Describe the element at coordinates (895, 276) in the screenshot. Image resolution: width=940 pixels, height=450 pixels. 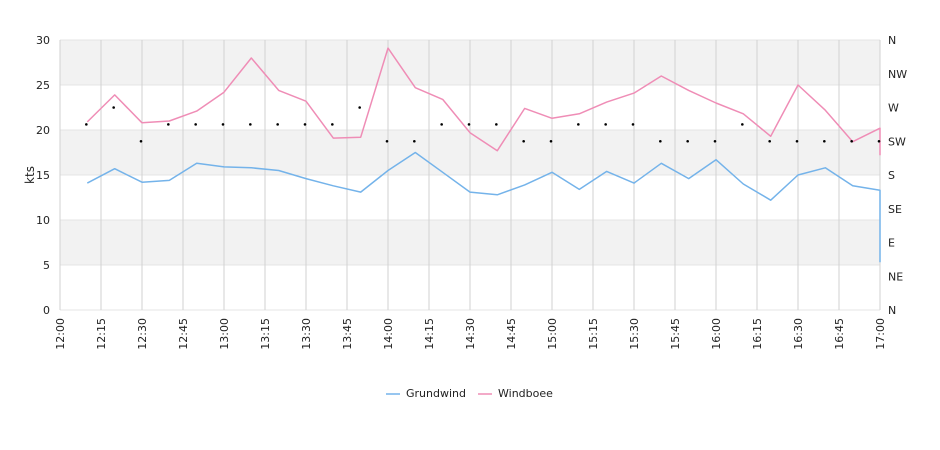
I see `direction-tick-label: NE` at that location.